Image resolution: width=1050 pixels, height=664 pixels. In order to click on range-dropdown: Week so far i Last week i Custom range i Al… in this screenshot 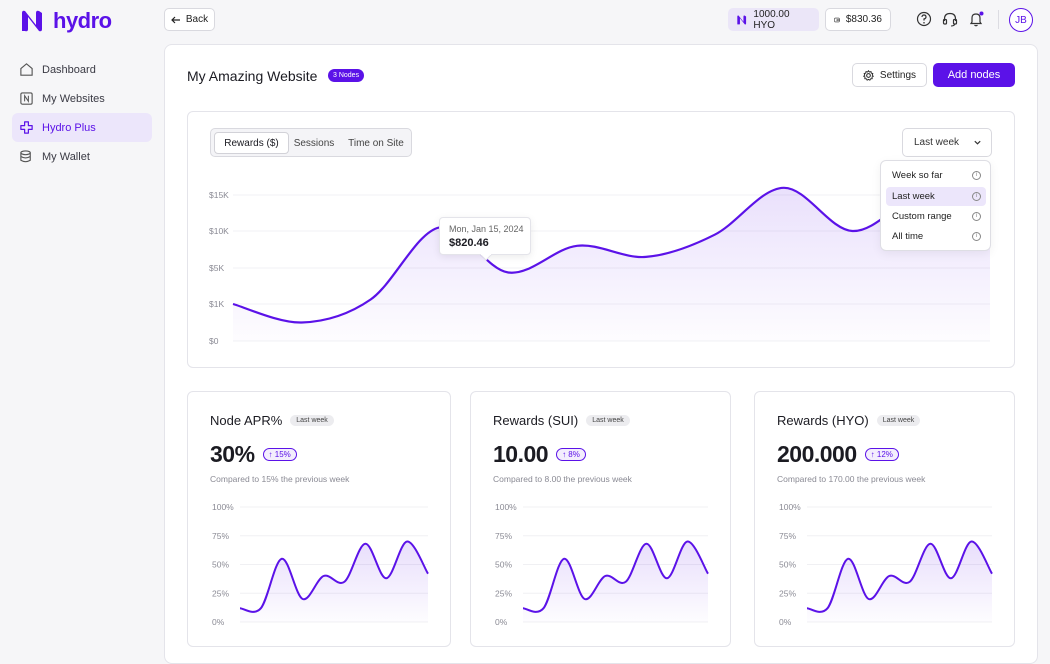, I will do `click(935, 205)`.